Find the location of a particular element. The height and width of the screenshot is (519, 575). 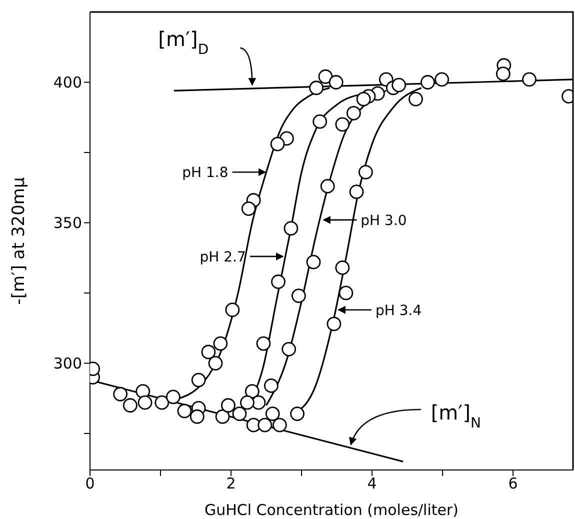

y-tick-label: 350 is located at coordinates (67, 223).